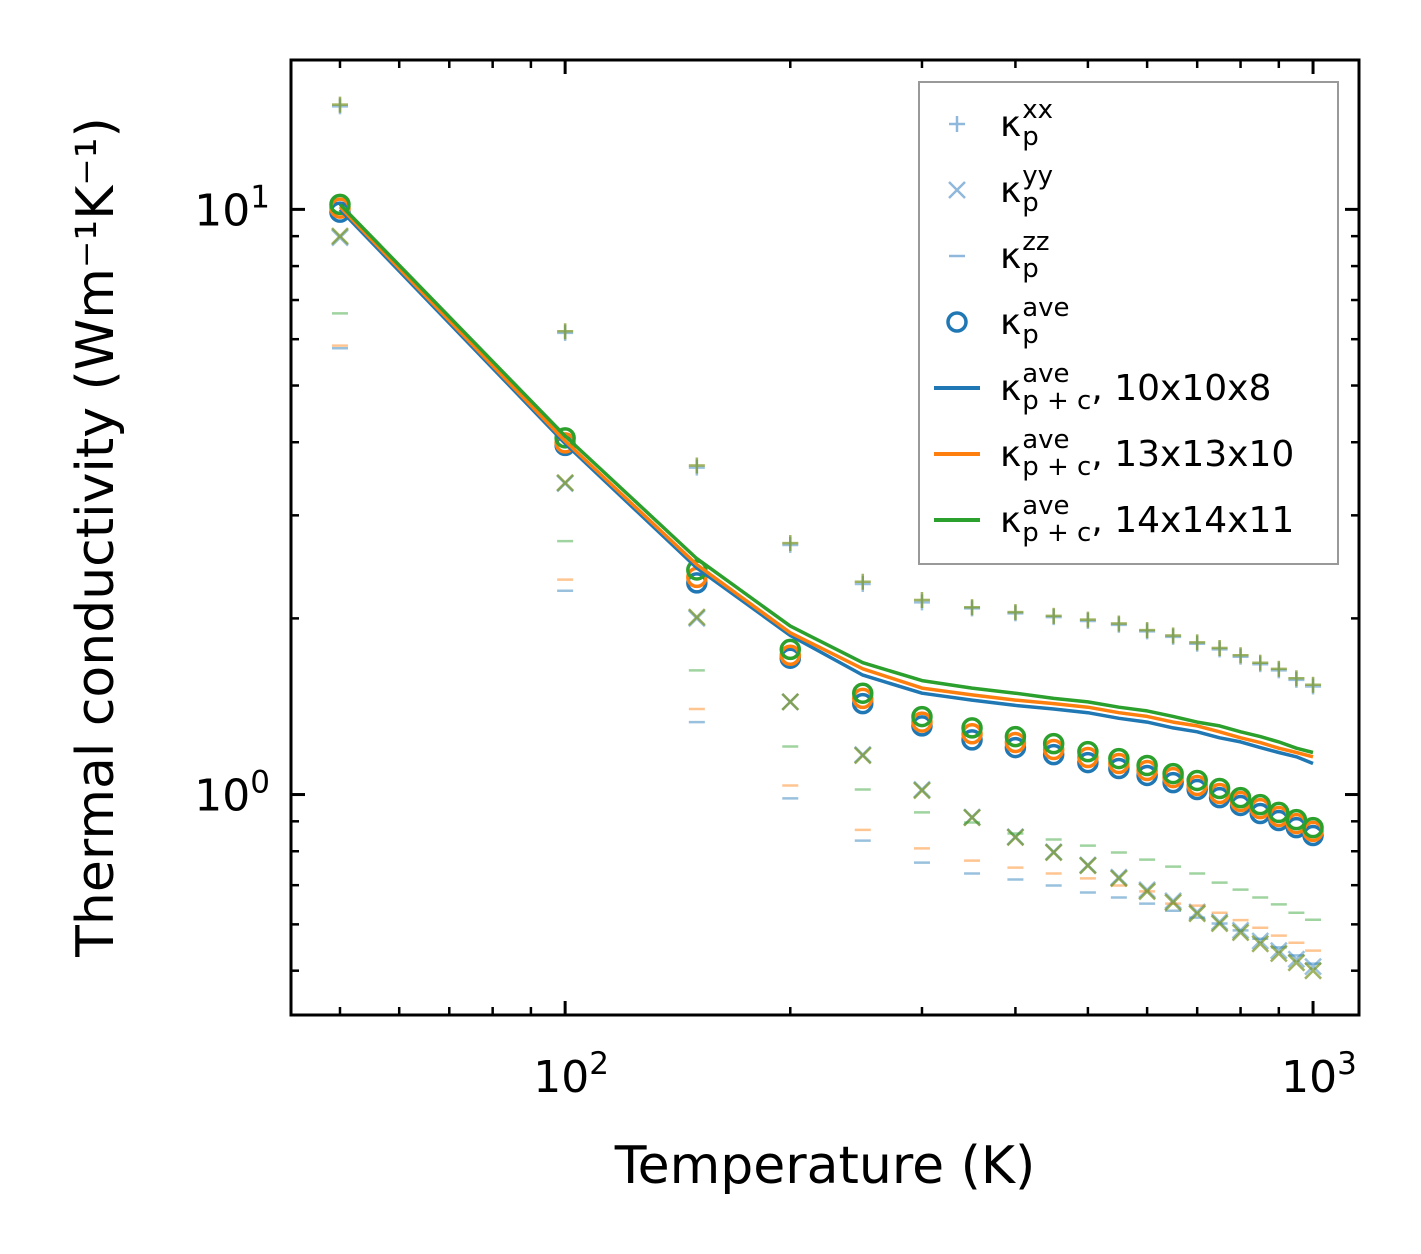 Image resolution: width=1421 pixels, height=1254 pixels. I want to click on legend-label: κ ave p + c, 10x10x8, so click(1135, 387).